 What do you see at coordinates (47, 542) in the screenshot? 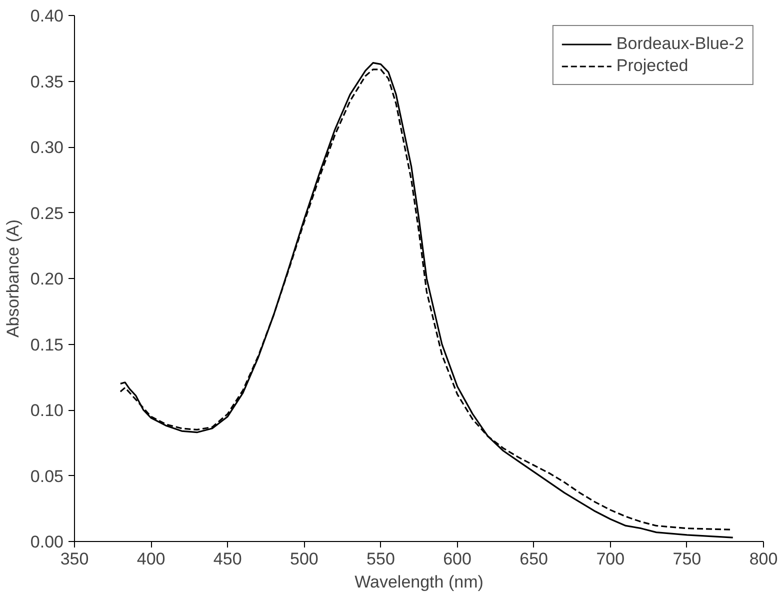
I see `y-tick-label: 0.00` at bounding box center [47, 542].